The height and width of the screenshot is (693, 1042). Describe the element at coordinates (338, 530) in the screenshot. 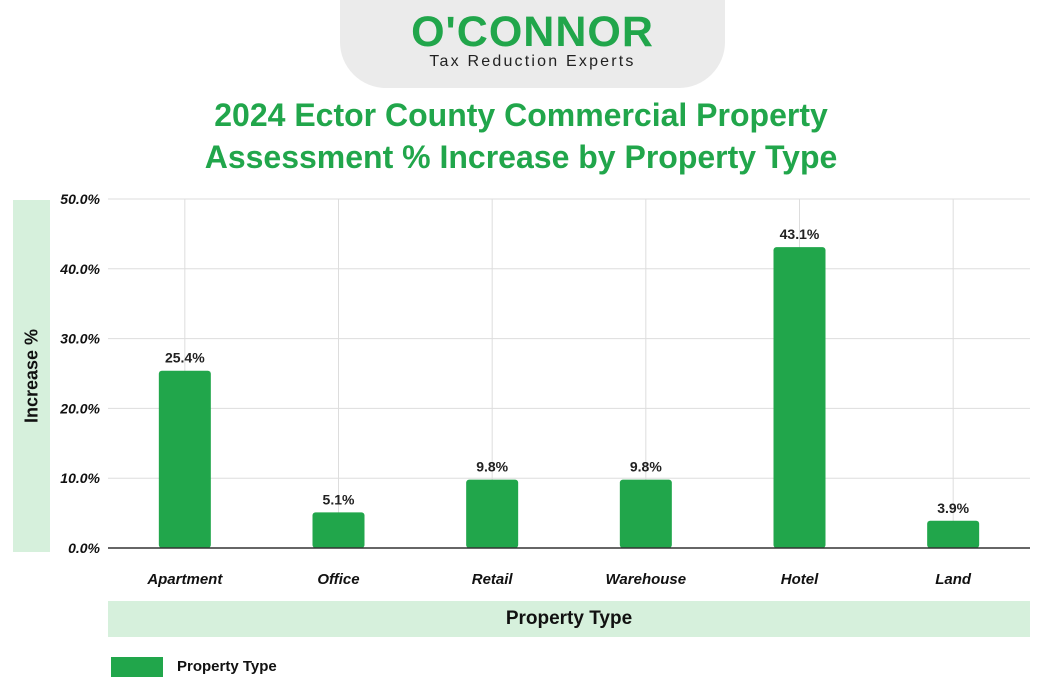

I see `bar-office` at that location.